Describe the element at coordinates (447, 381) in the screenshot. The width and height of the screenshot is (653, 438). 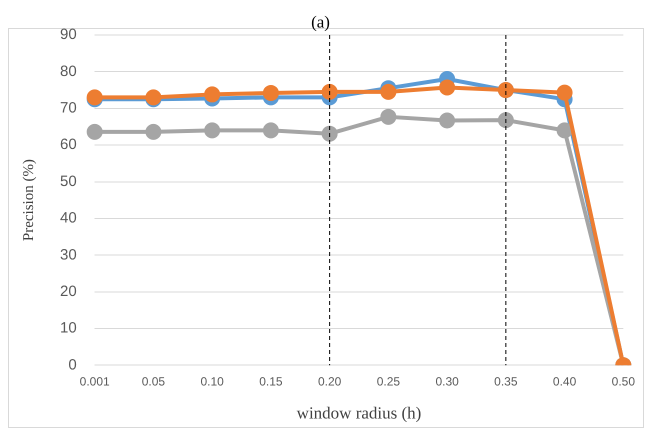
I see `x-tick-label: 0.30` at that location.